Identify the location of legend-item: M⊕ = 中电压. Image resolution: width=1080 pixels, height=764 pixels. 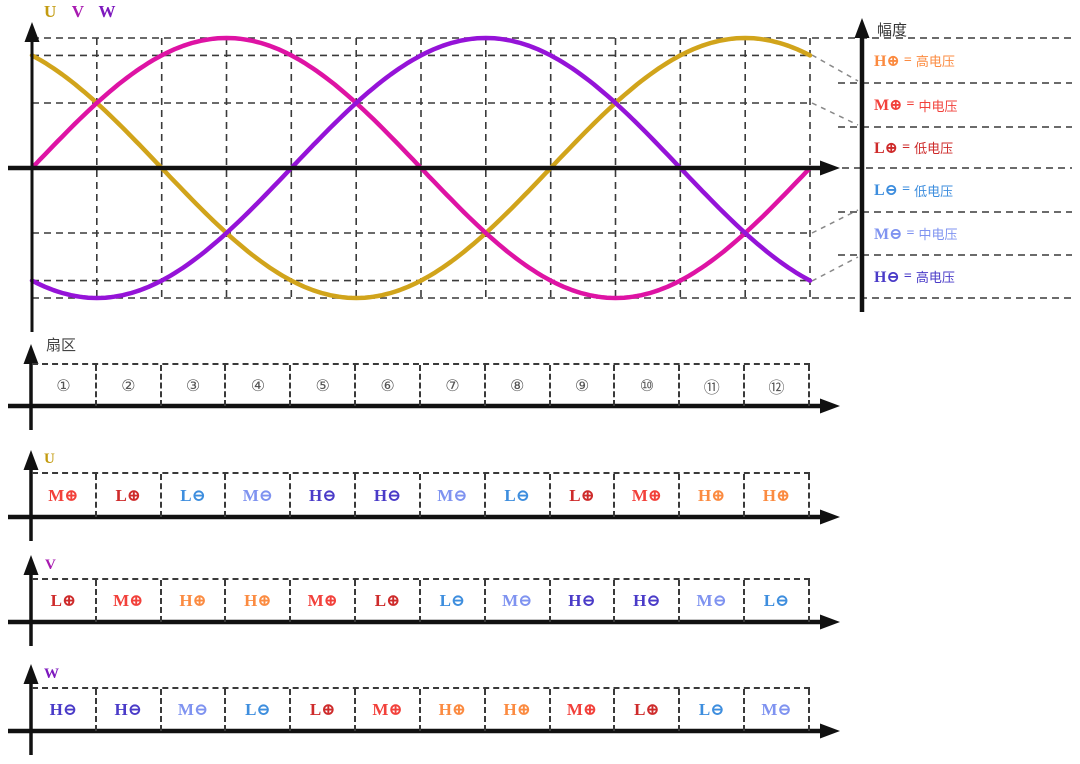
(916, 105).